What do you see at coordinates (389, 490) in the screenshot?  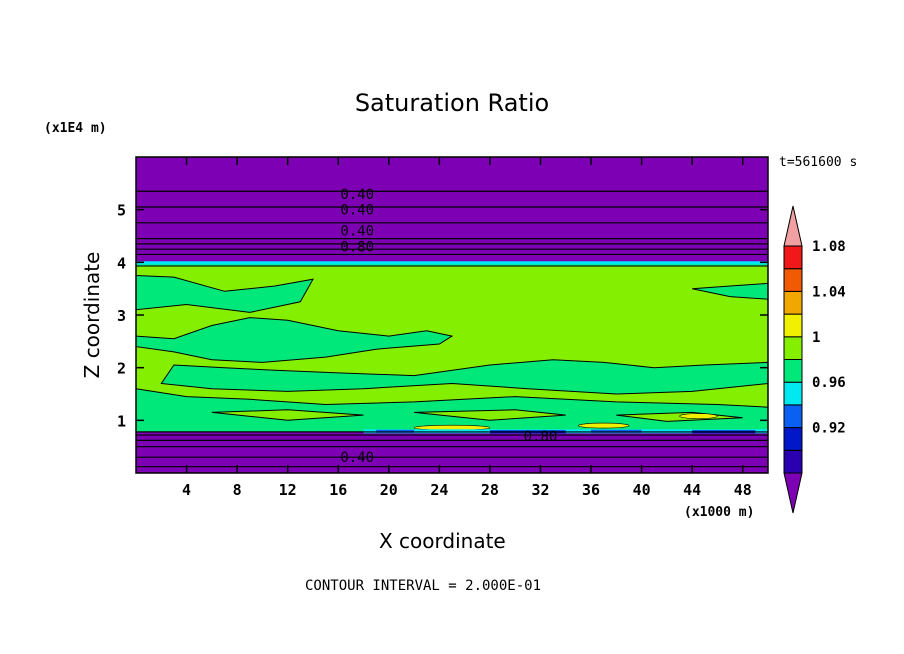 I see `x-tick-label: 20` at bounding box center [389, 490].